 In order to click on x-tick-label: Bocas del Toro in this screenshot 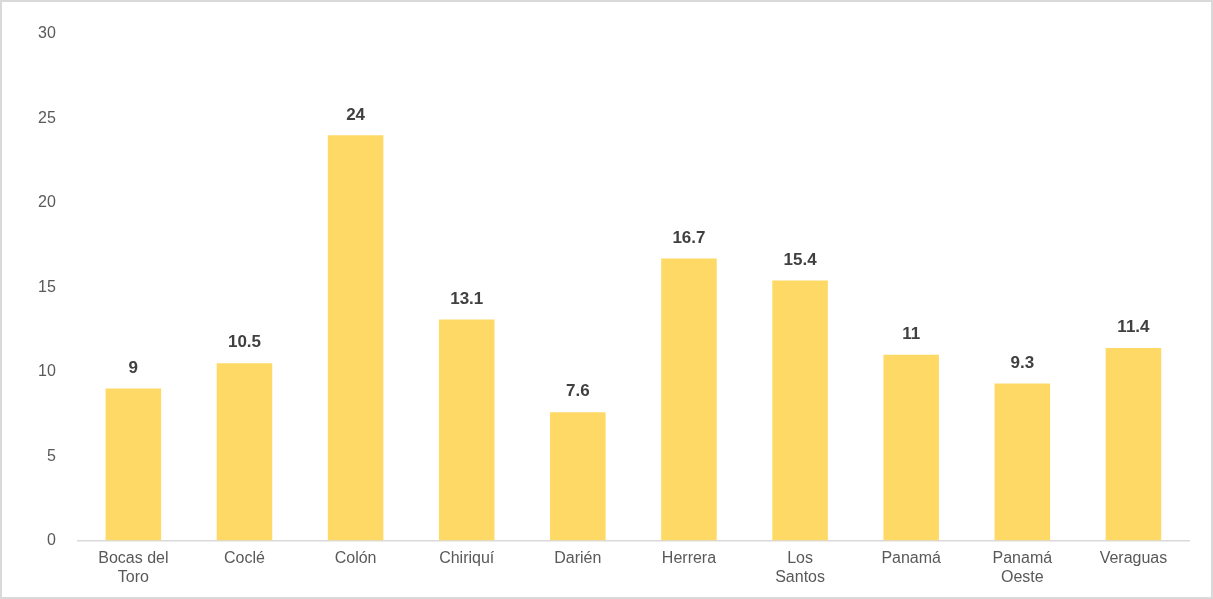, I will do `click(133, 566)`.